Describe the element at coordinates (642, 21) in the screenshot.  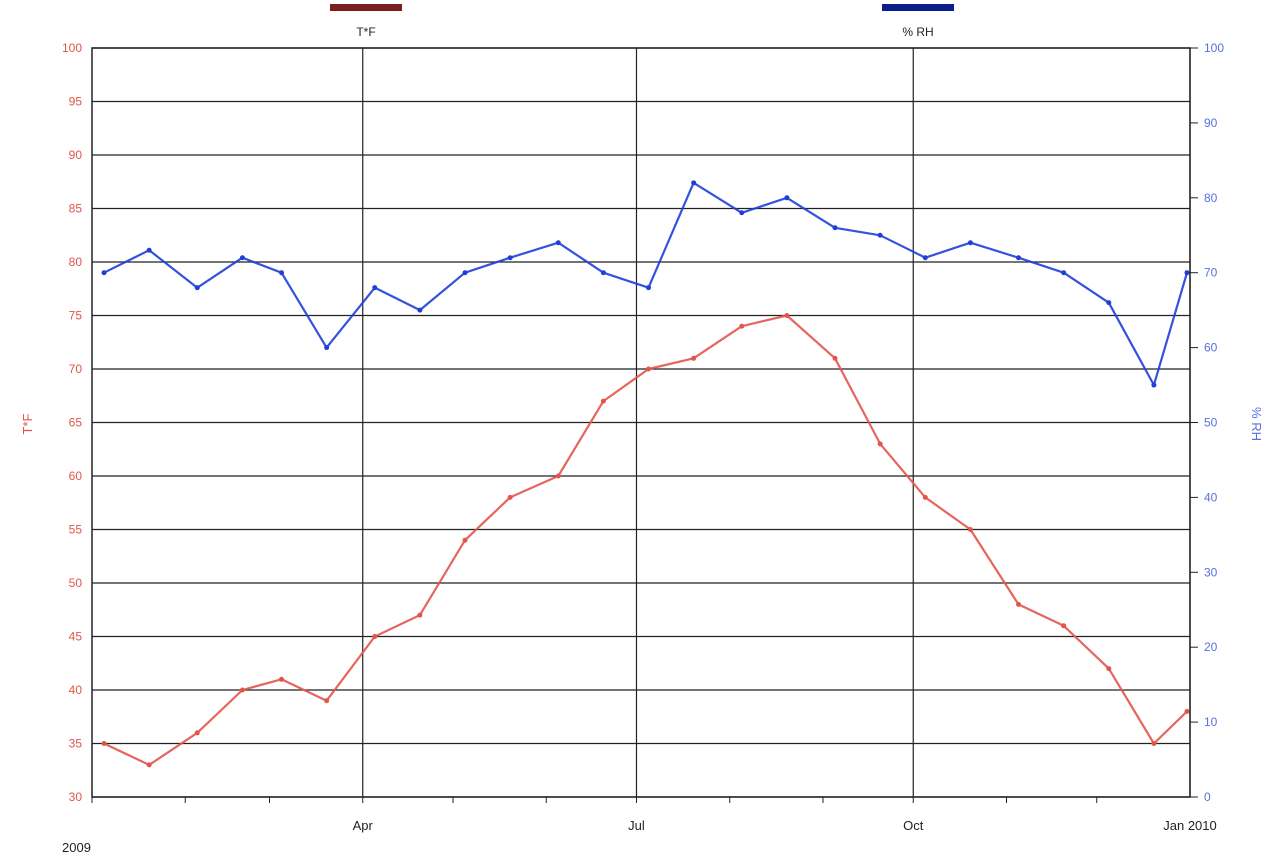
I see `legend: T*F % RH` at that location.